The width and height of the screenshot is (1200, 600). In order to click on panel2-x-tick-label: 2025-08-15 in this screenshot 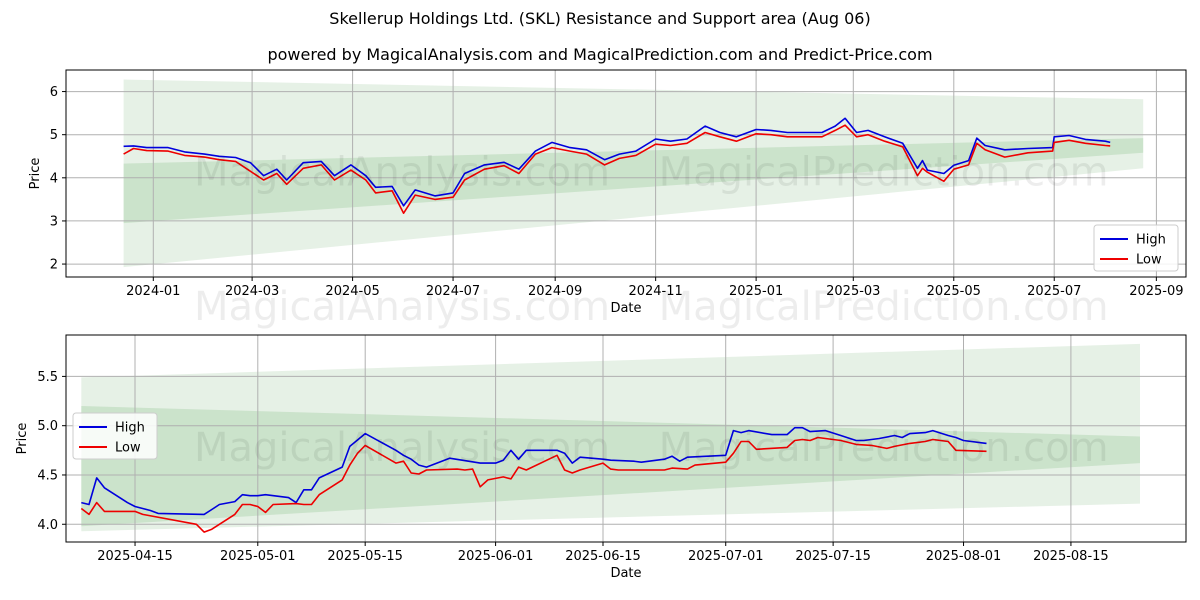, I will do `click(1071, 556)`.